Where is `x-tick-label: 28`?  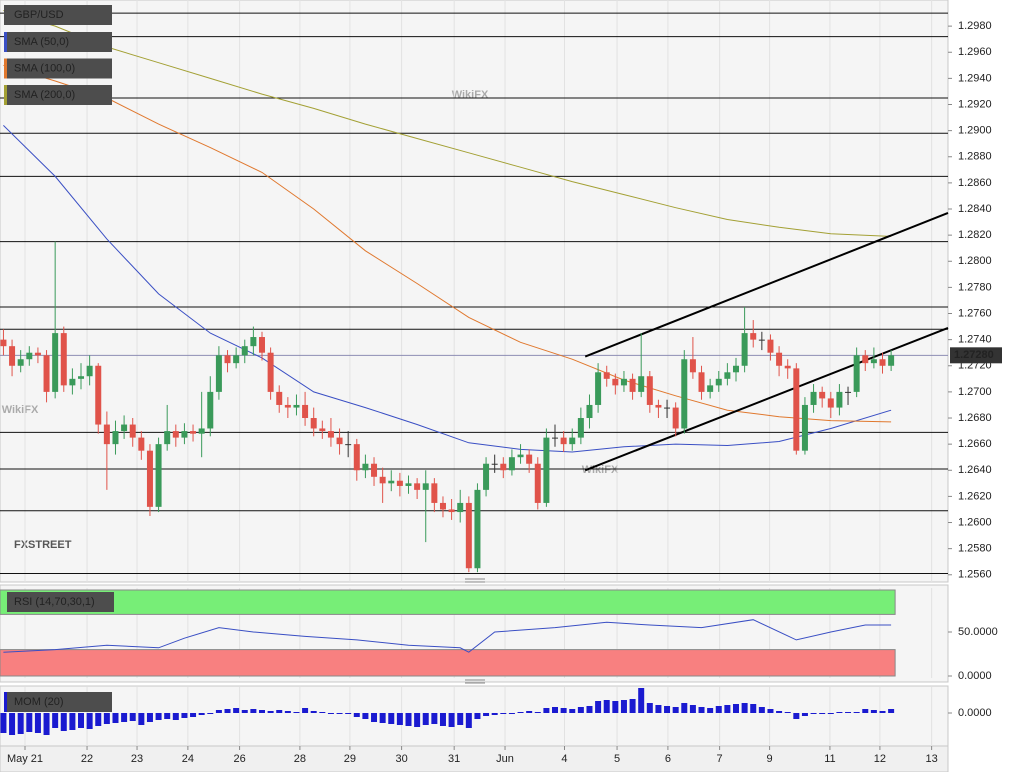
x-tick-label: 28 is located at coordinates (300, 759).